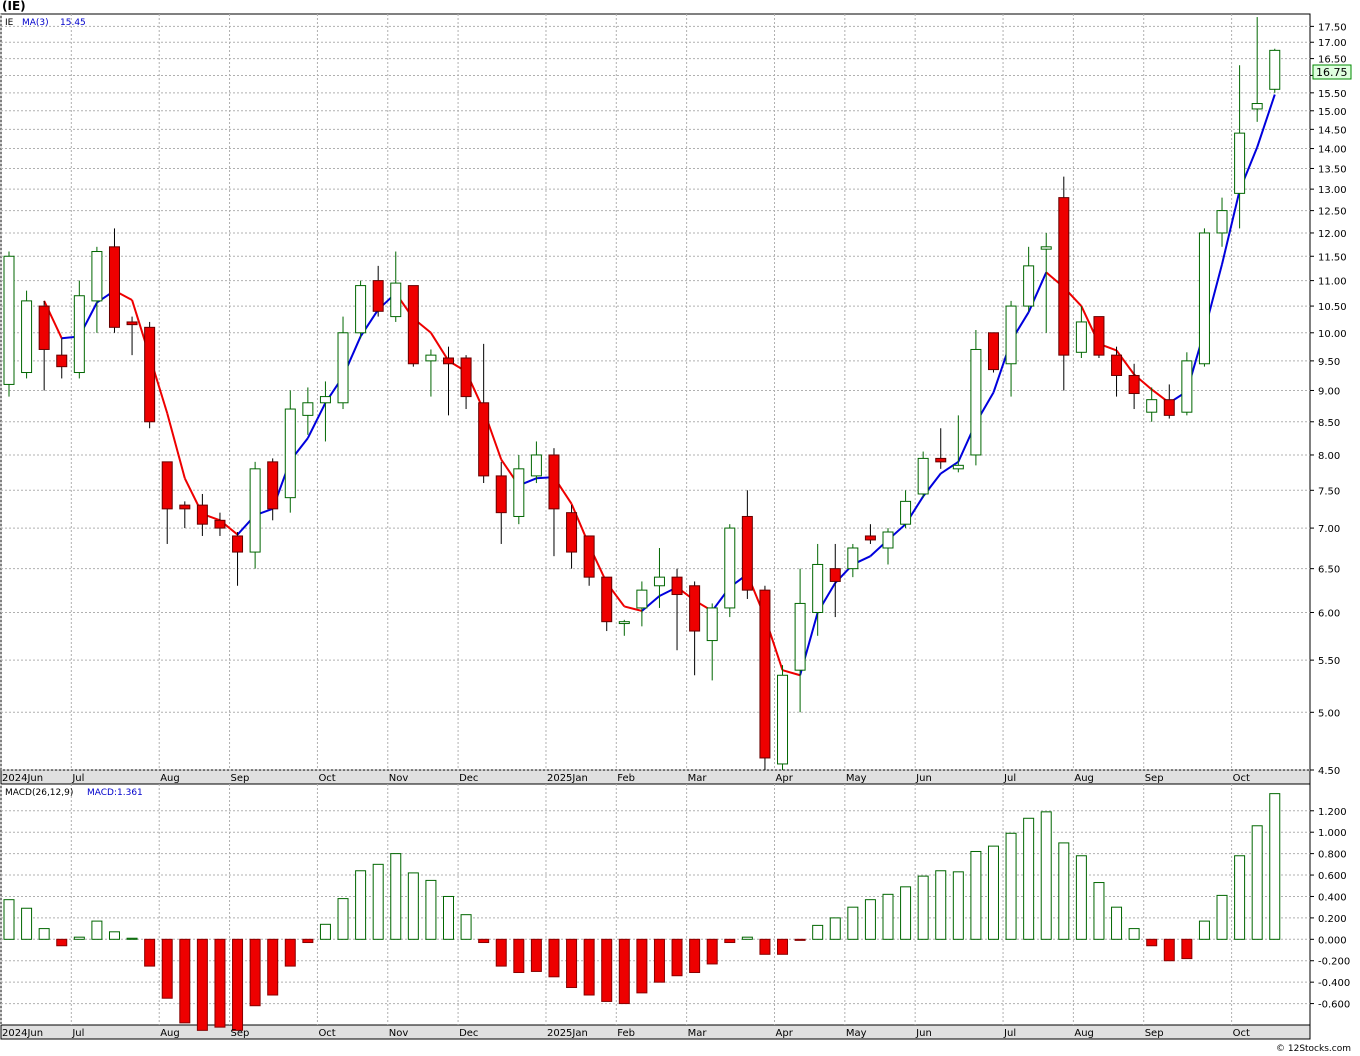  I want to click on price-tick-label: 8.00, so click(1329, 456).